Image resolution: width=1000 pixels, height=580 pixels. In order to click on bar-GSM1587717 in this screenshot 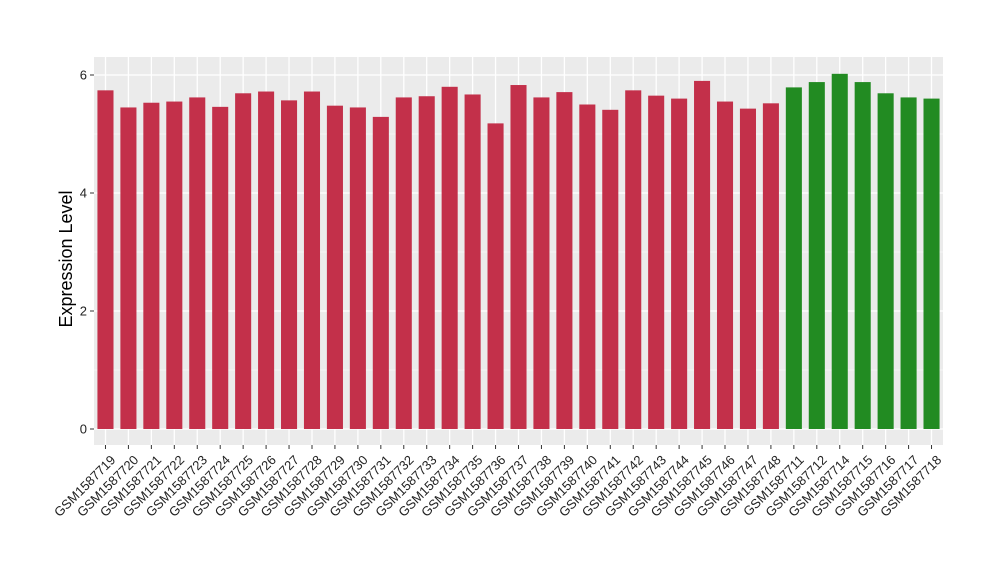, I will do `click(908, 263)`.